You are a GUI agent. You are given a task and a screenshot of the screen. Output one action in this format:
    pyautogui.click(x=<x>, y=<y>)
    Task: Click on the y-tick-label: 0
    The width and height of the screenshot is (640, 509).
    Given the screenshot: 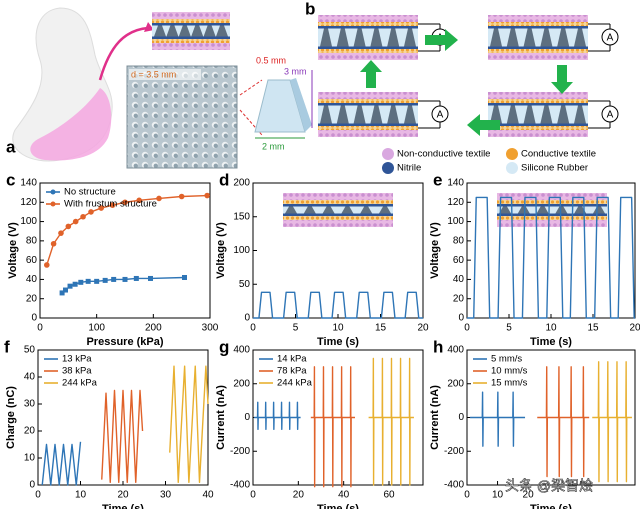 What is the action you would take?
    pyautogui.click(x=247, y=417)
    